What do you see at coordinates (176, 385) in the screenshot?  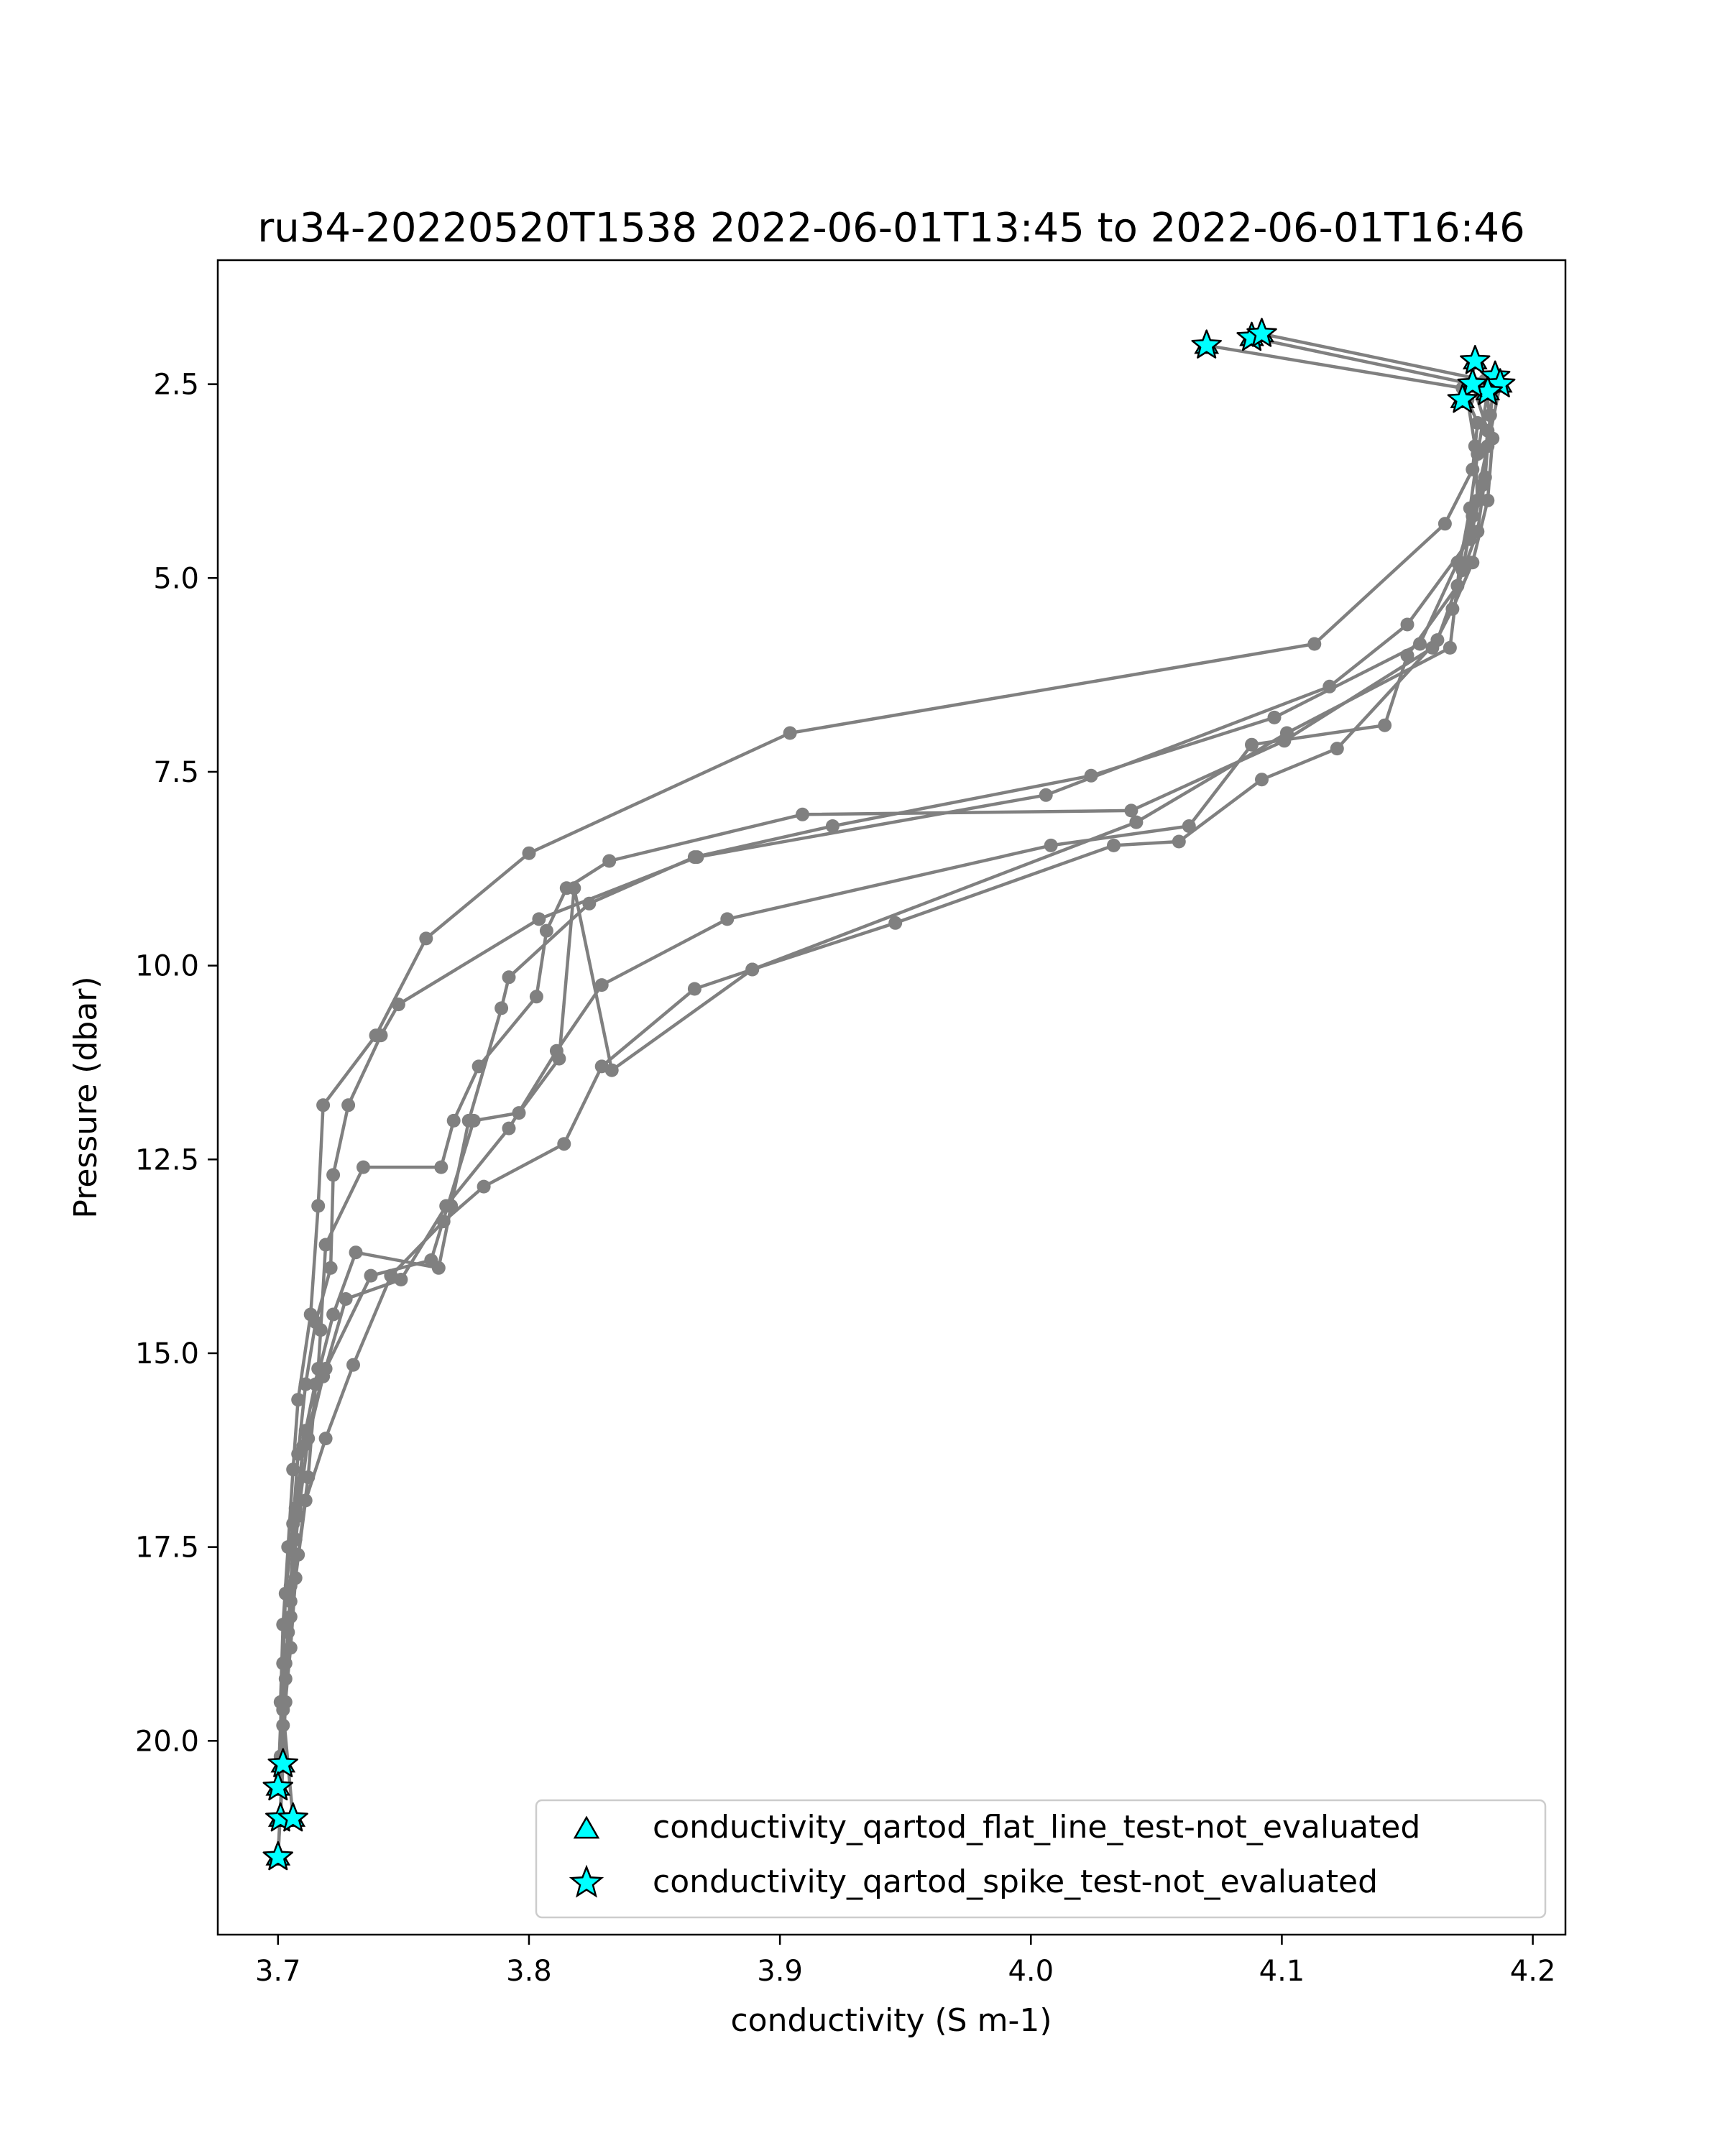 I see `y-tick-label-1: 2.5` at bounding box center [176, 385].